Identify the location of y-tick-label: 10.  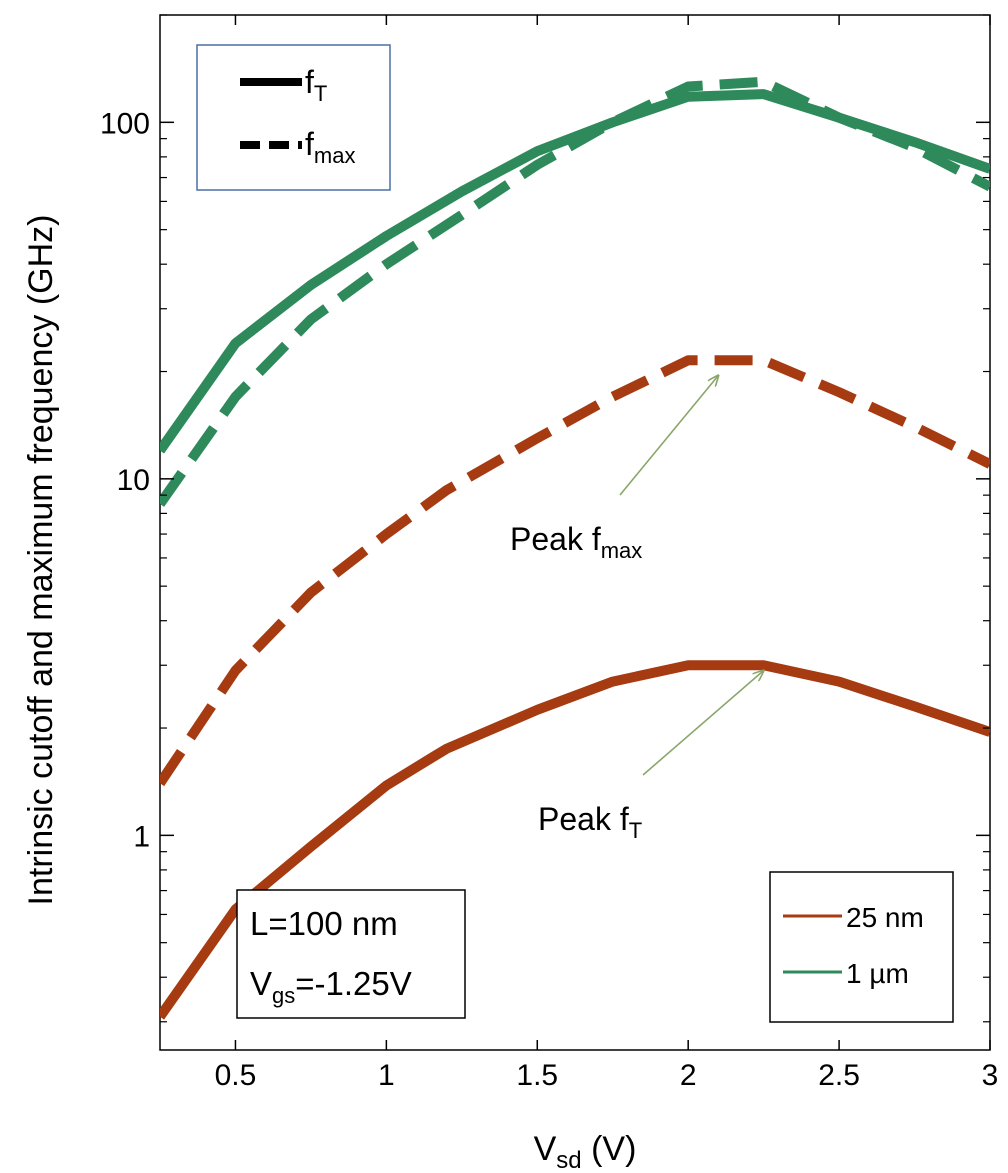
(133, 480).